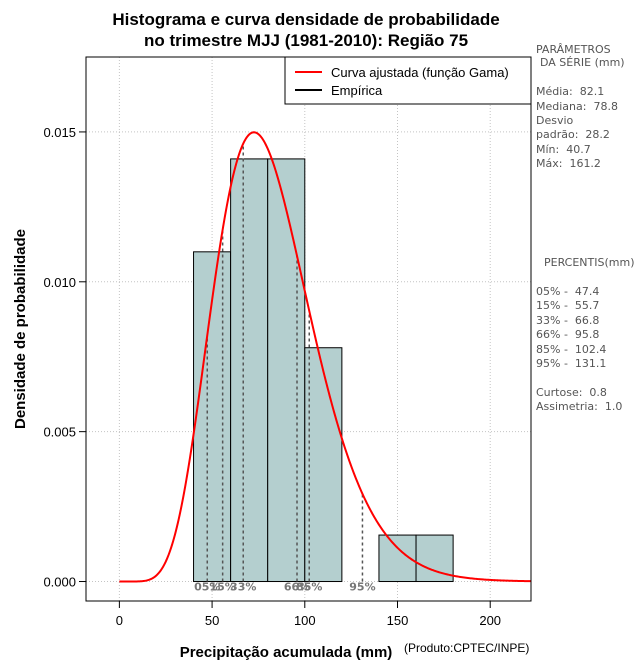 The width and height of the screenshot is (640, 660). I want to click on y-axis-label: Densidade de probabilidade, so click(20, 329).